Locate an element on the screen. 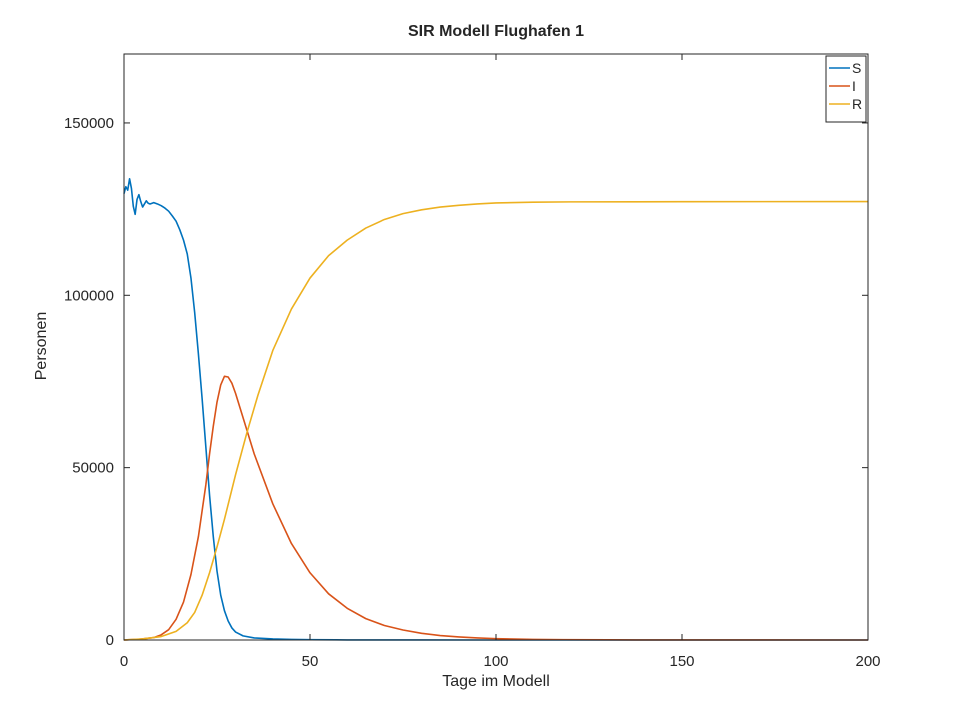  chart-title: SIR Modell Flughafen 1 is located at coordinates (496, 31).